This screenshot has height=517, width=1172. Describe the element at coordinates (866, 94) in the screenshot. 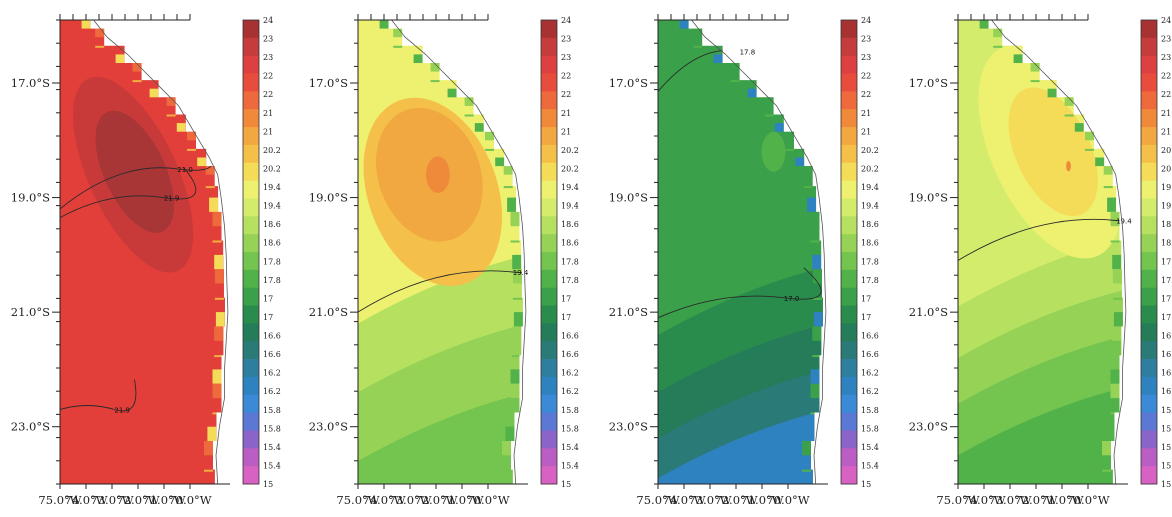

I see `colorbar-tick-label: 22` at that location.